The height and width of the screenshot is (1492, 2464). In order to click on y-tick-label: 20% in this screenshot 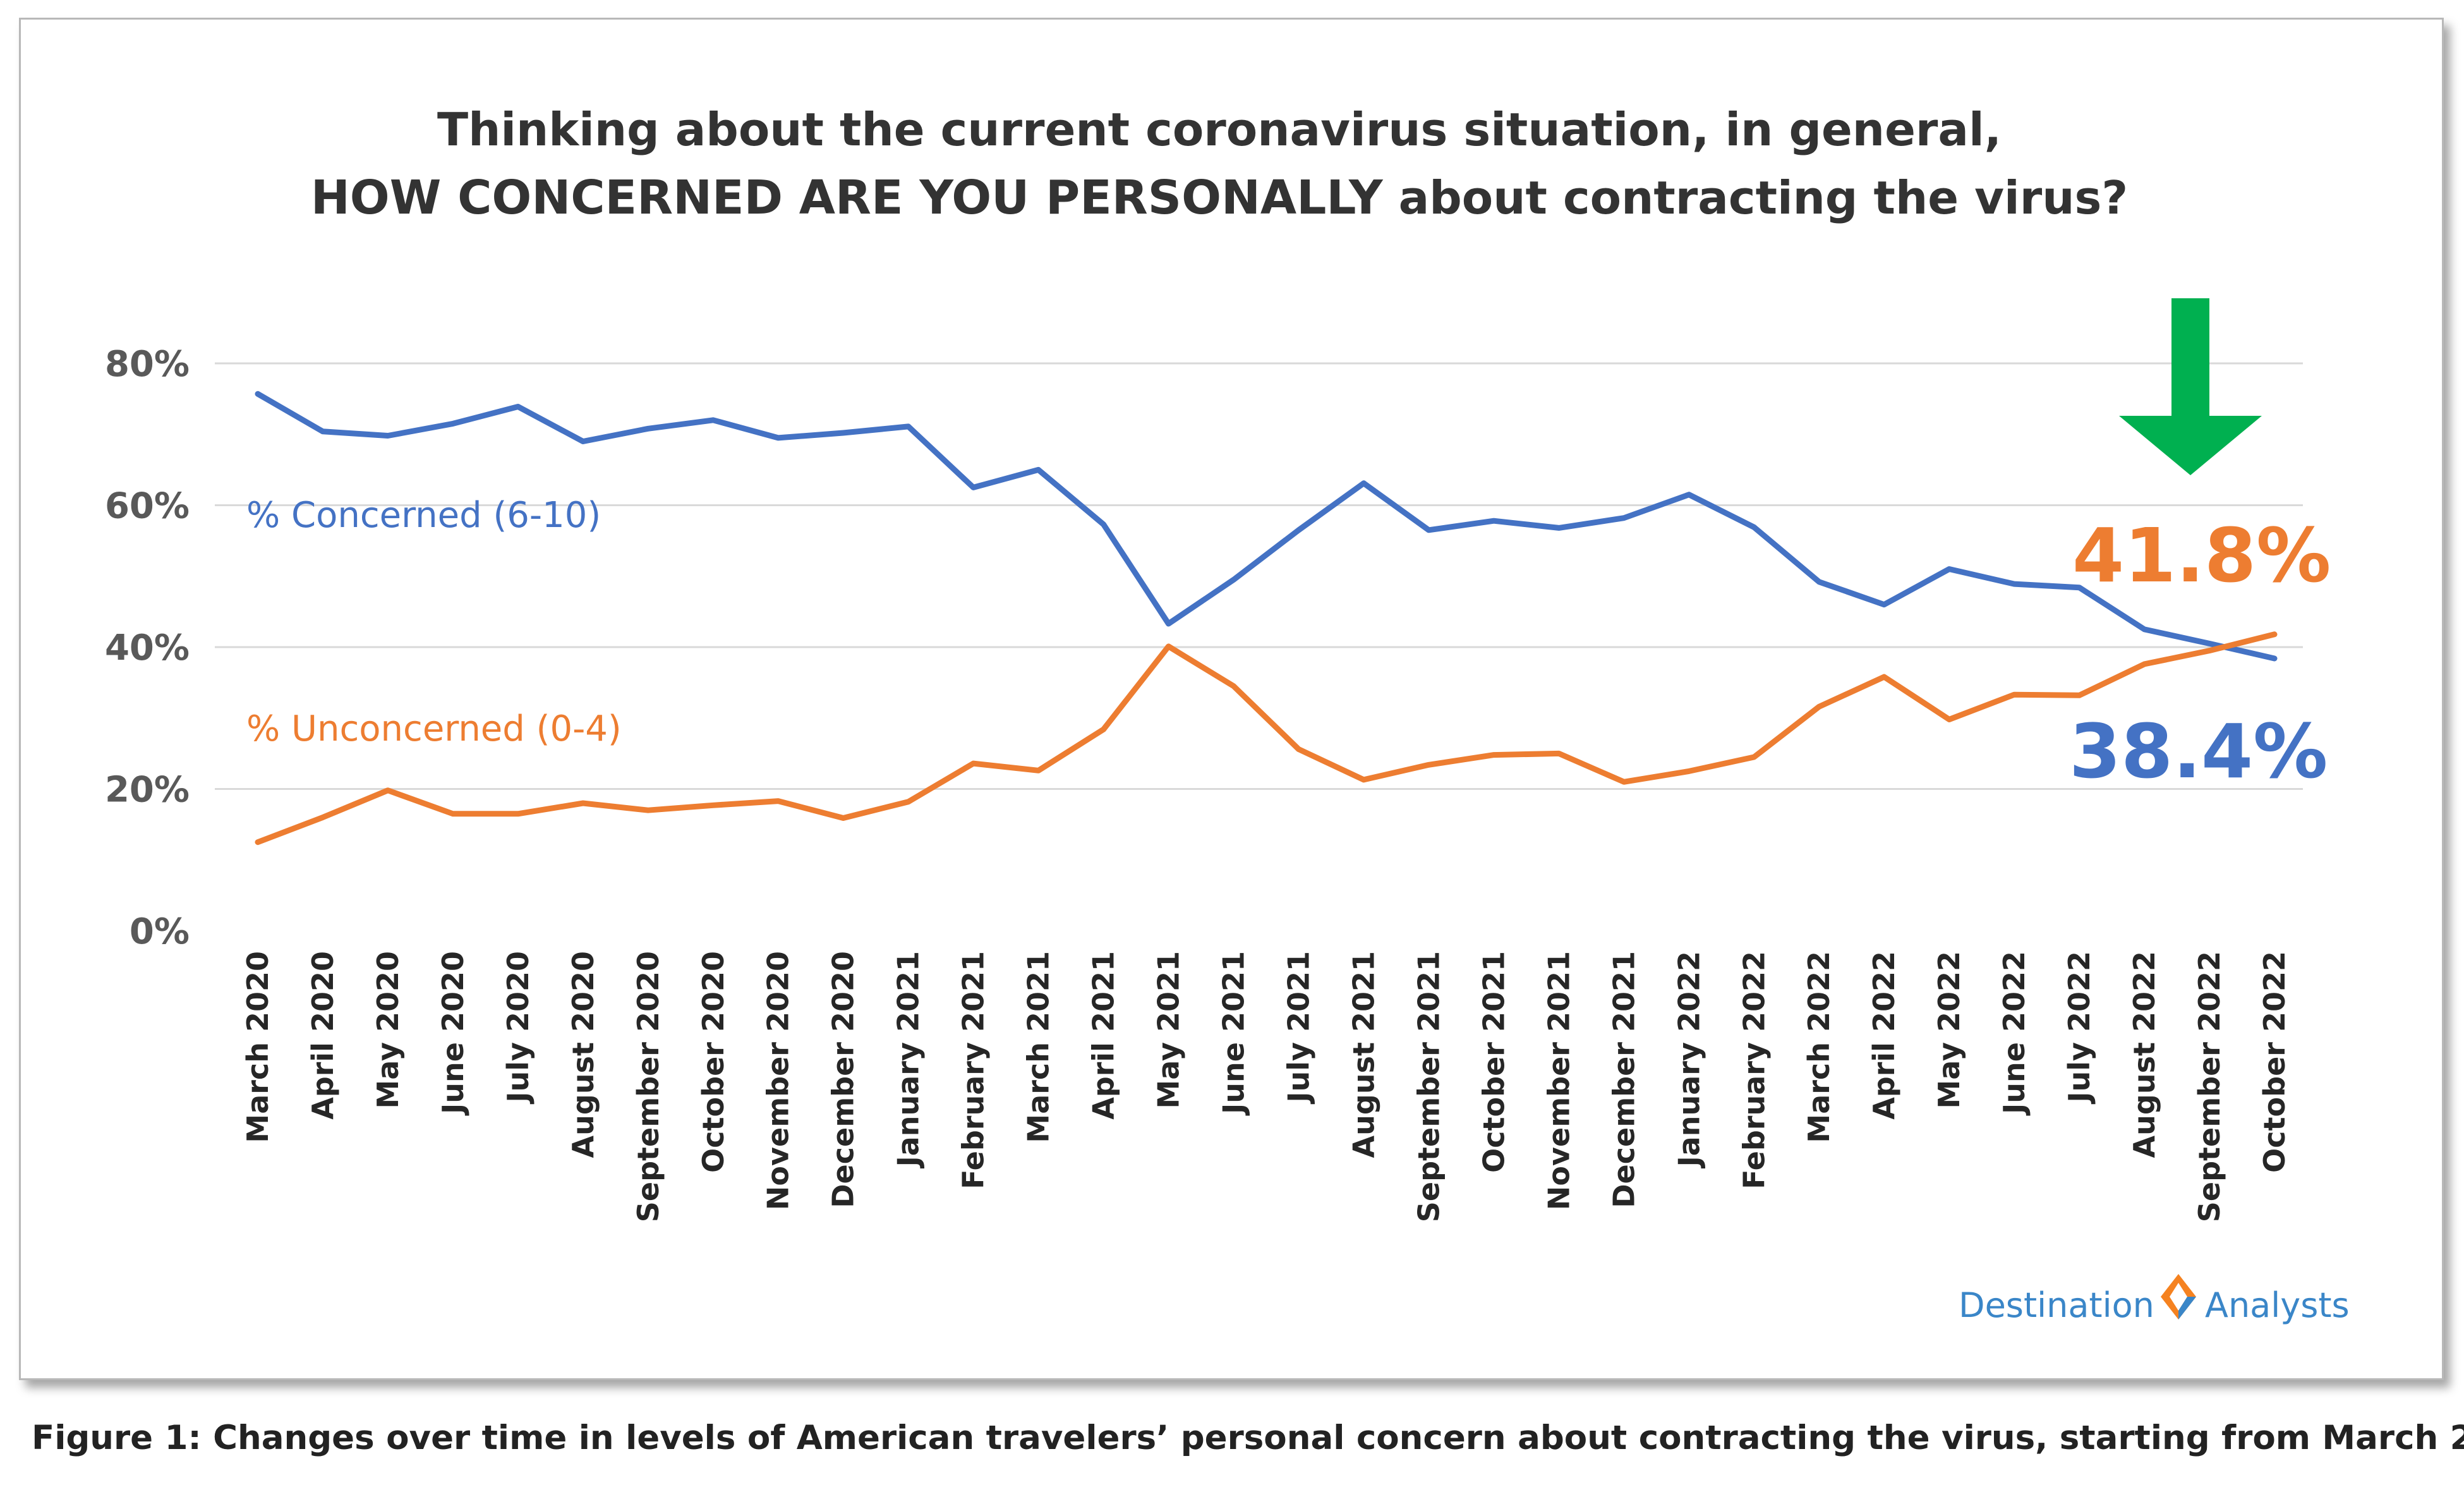, I will do `click(147, 791)`.